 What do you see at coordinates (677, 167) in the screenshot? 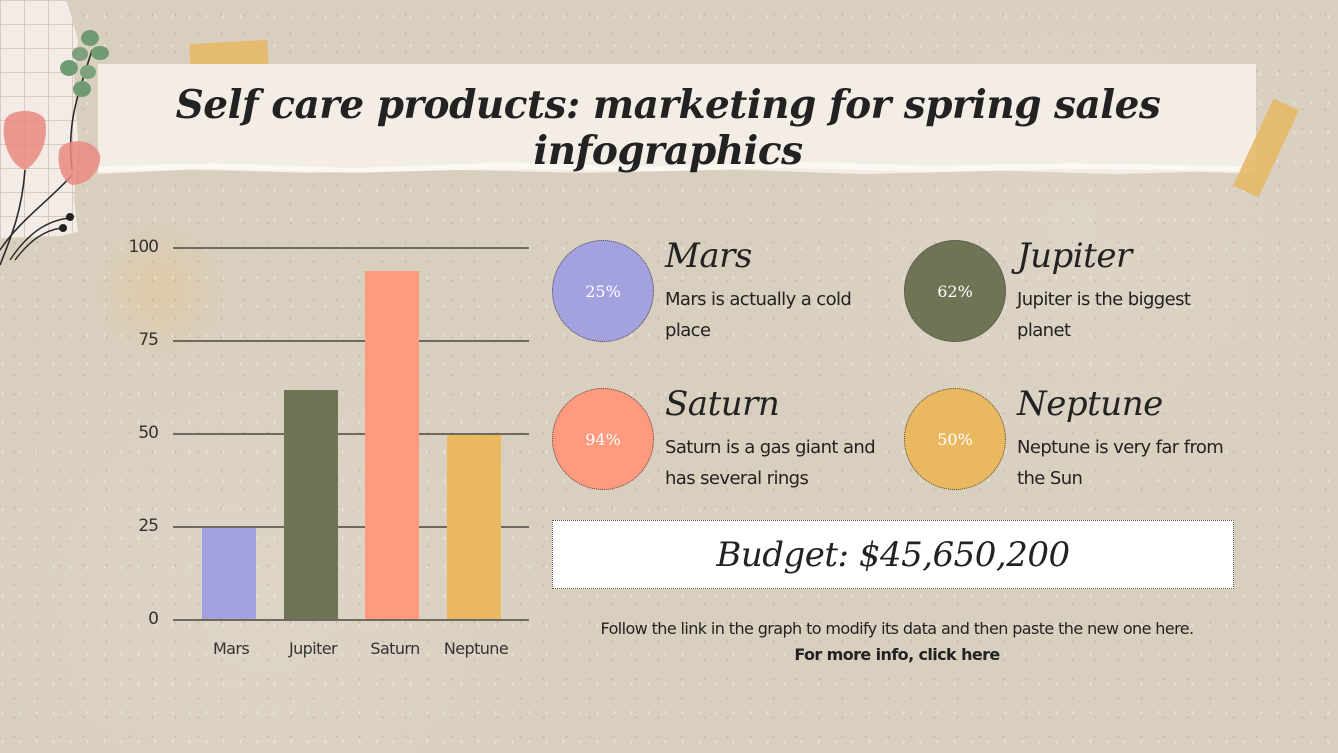
I see `title-banner-torn-edge` at bounding box center [677, 167].